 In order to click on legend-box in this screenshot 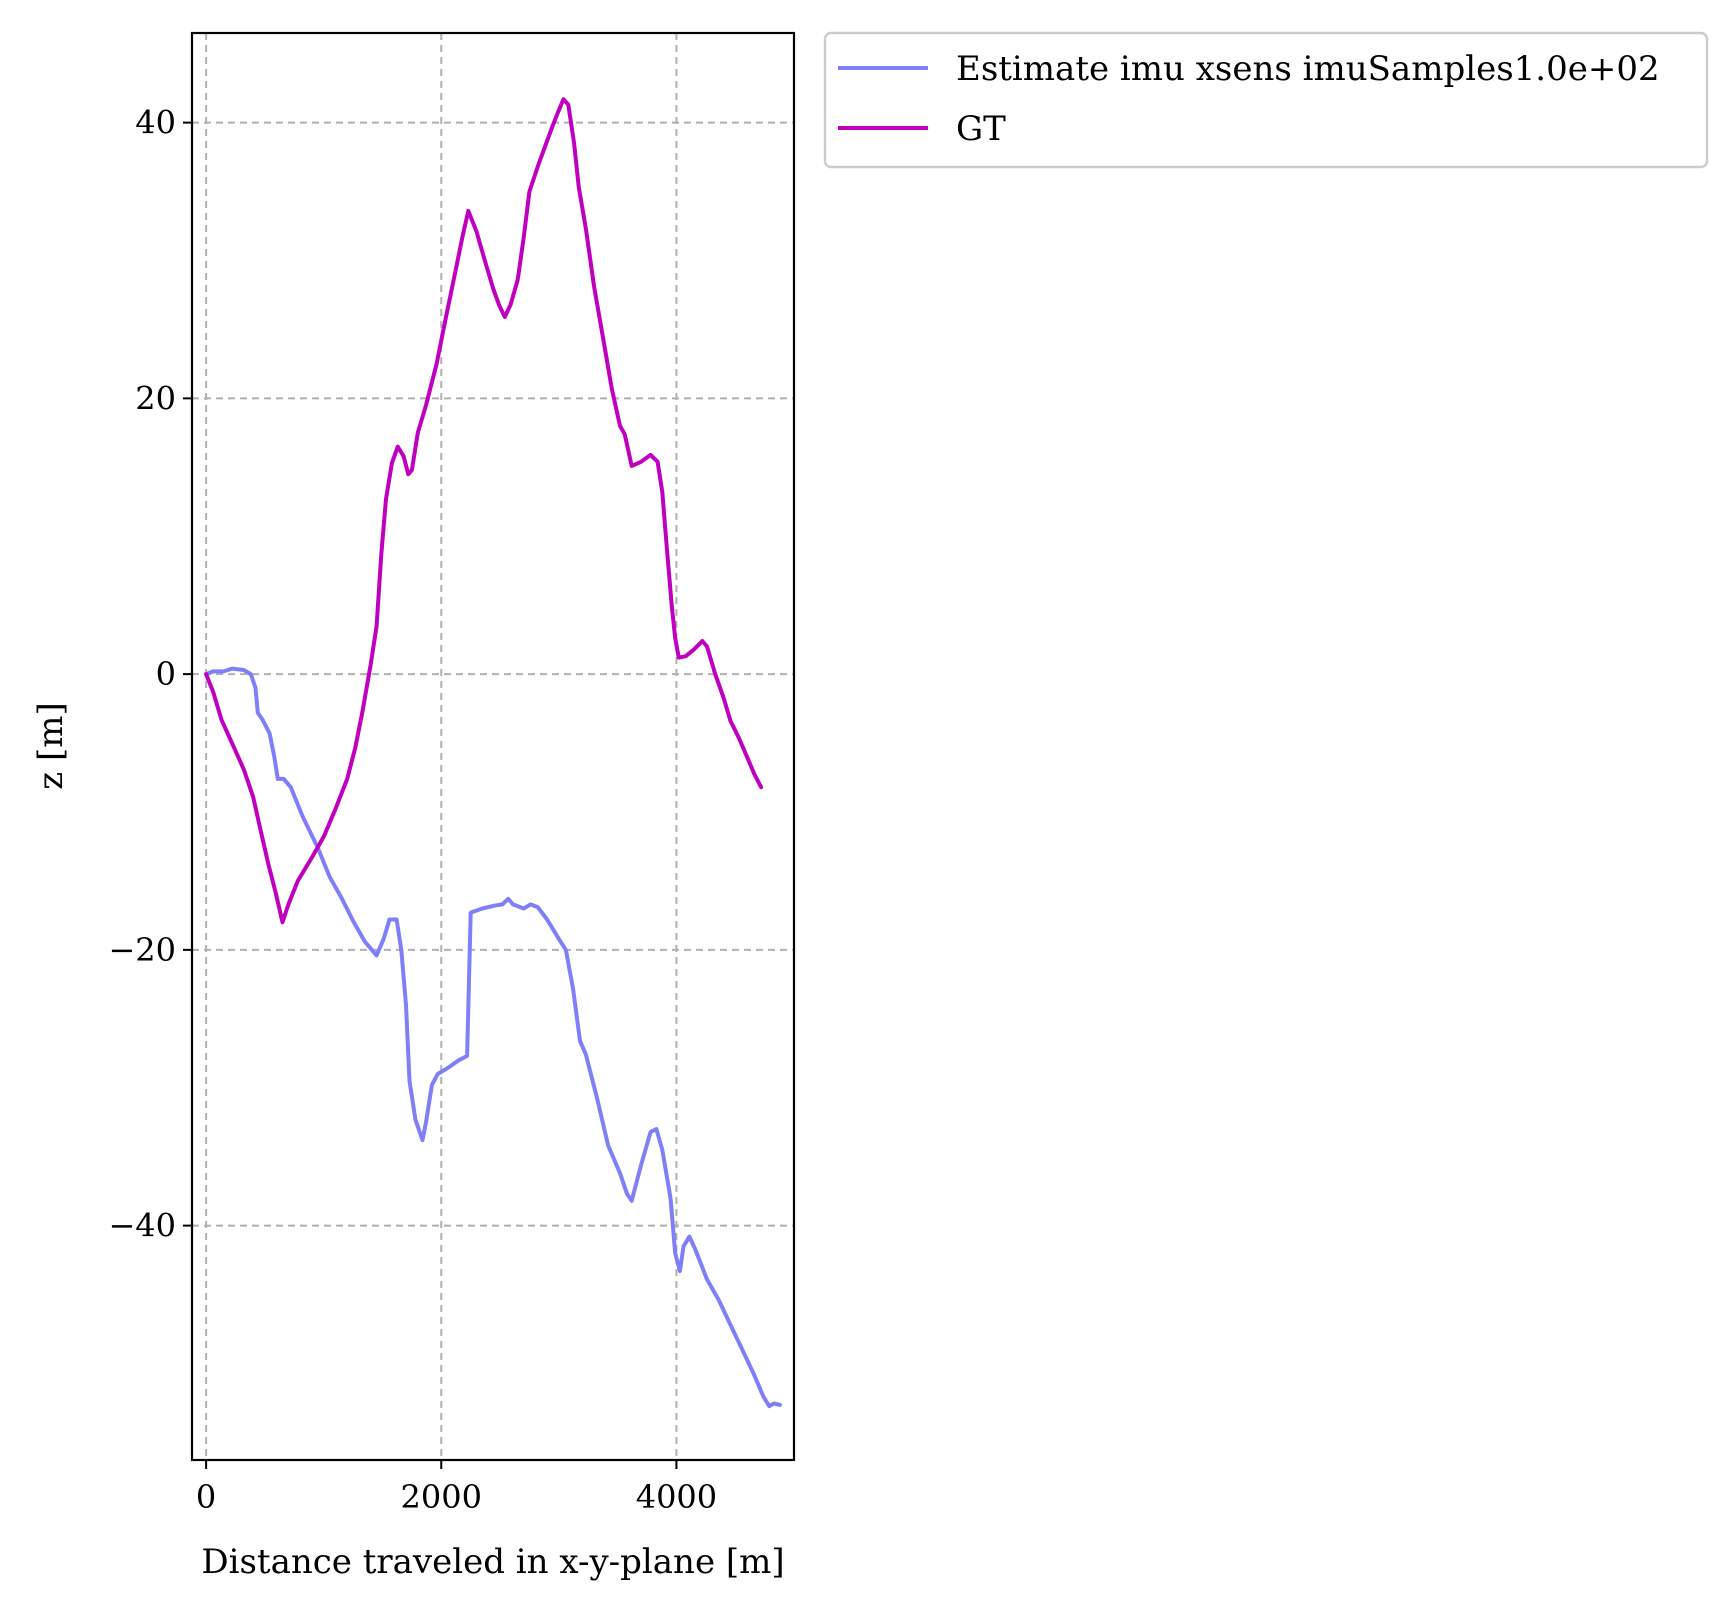, I will do `click(1266, 100)`.